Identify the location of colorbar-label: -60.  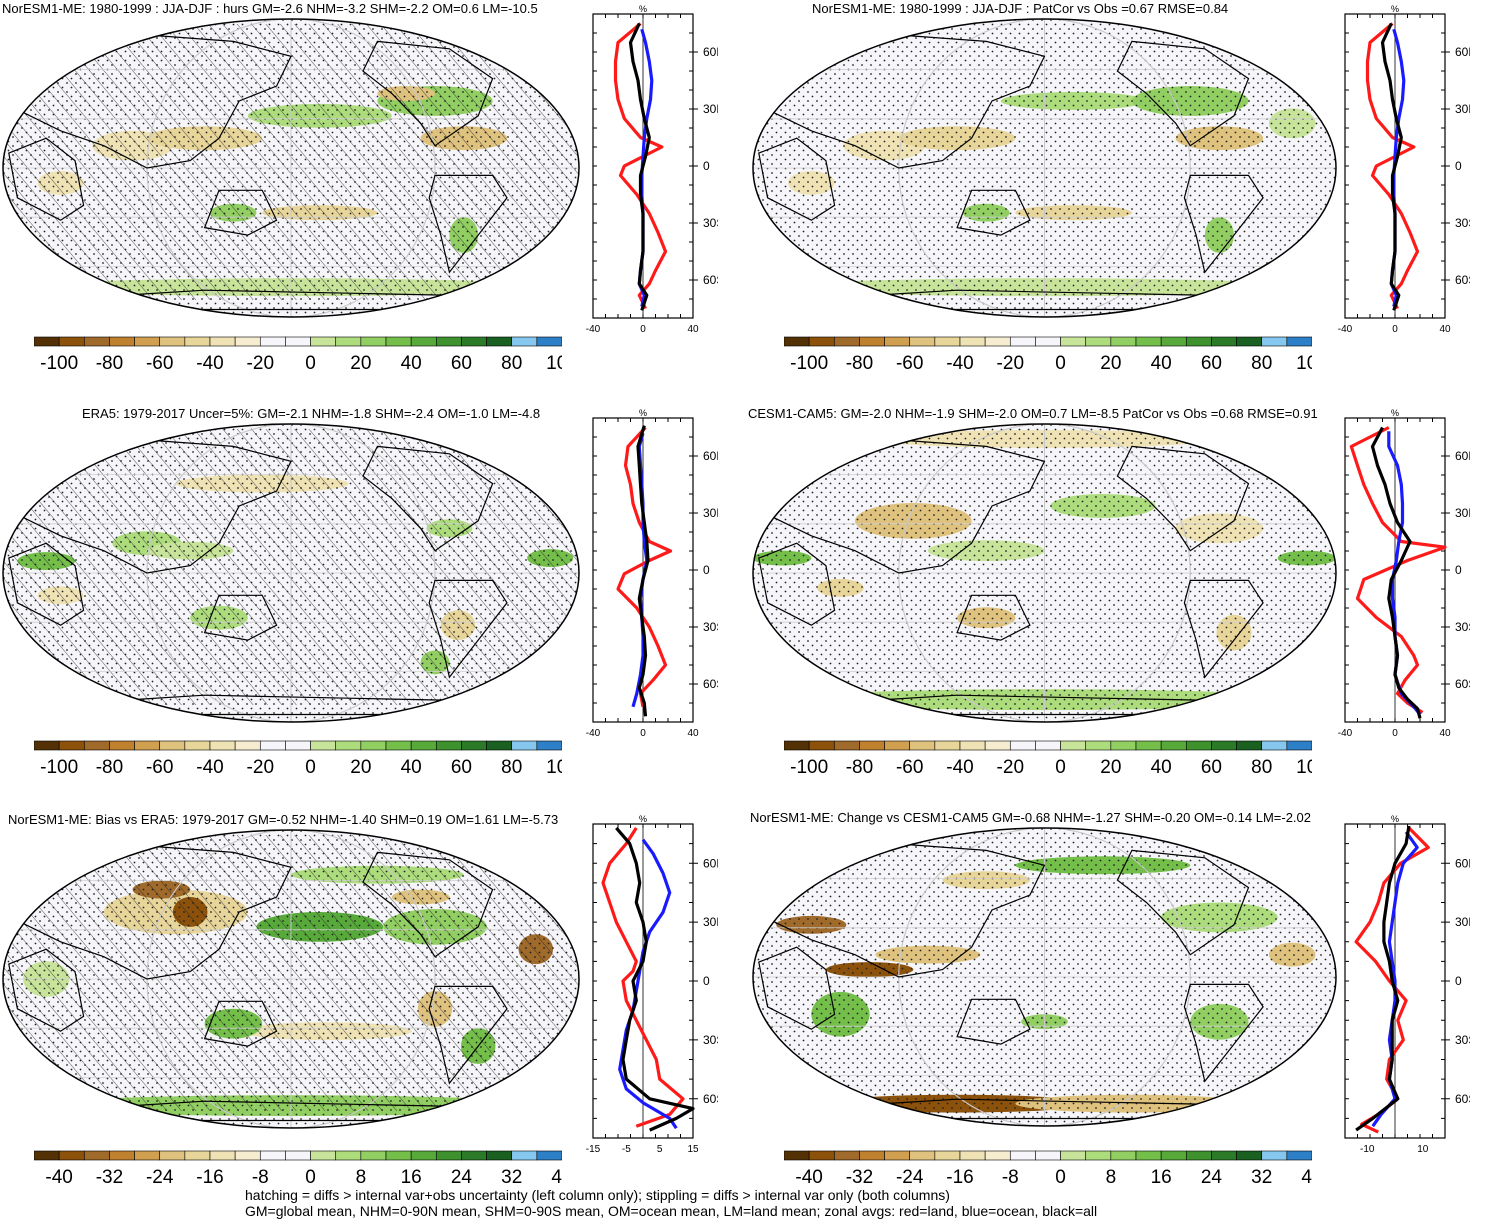
(159, 363).